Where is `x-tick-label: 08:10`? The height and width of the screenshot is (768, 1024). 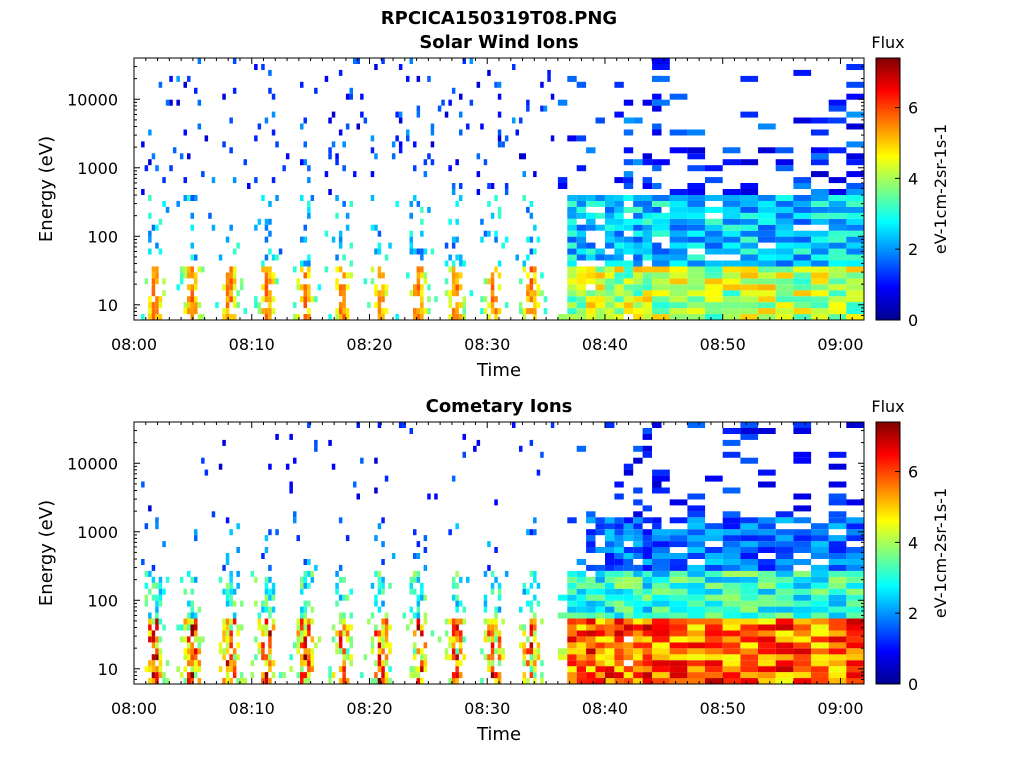
x-tick-label: 08:10 is located at coordinates (252, 708).